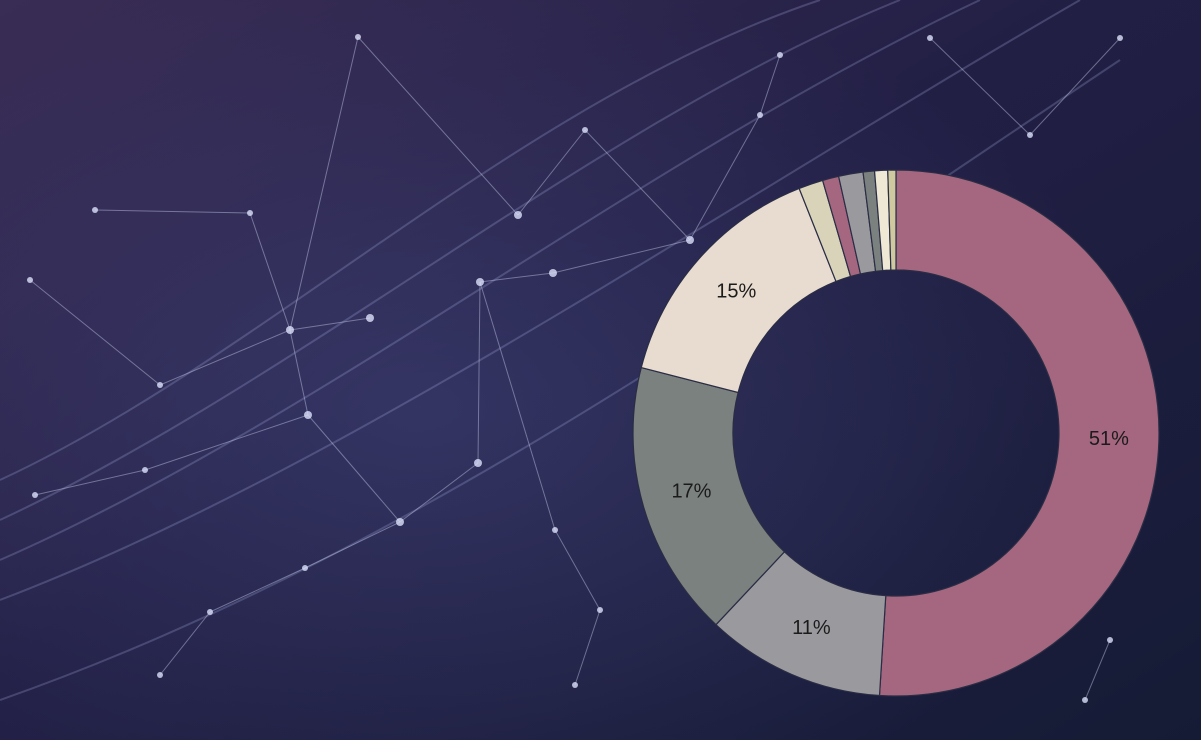 Image resolution: width=1201 pixels, height=740 pixels. I want to click on slice-label: 17%, so click(691, 492).